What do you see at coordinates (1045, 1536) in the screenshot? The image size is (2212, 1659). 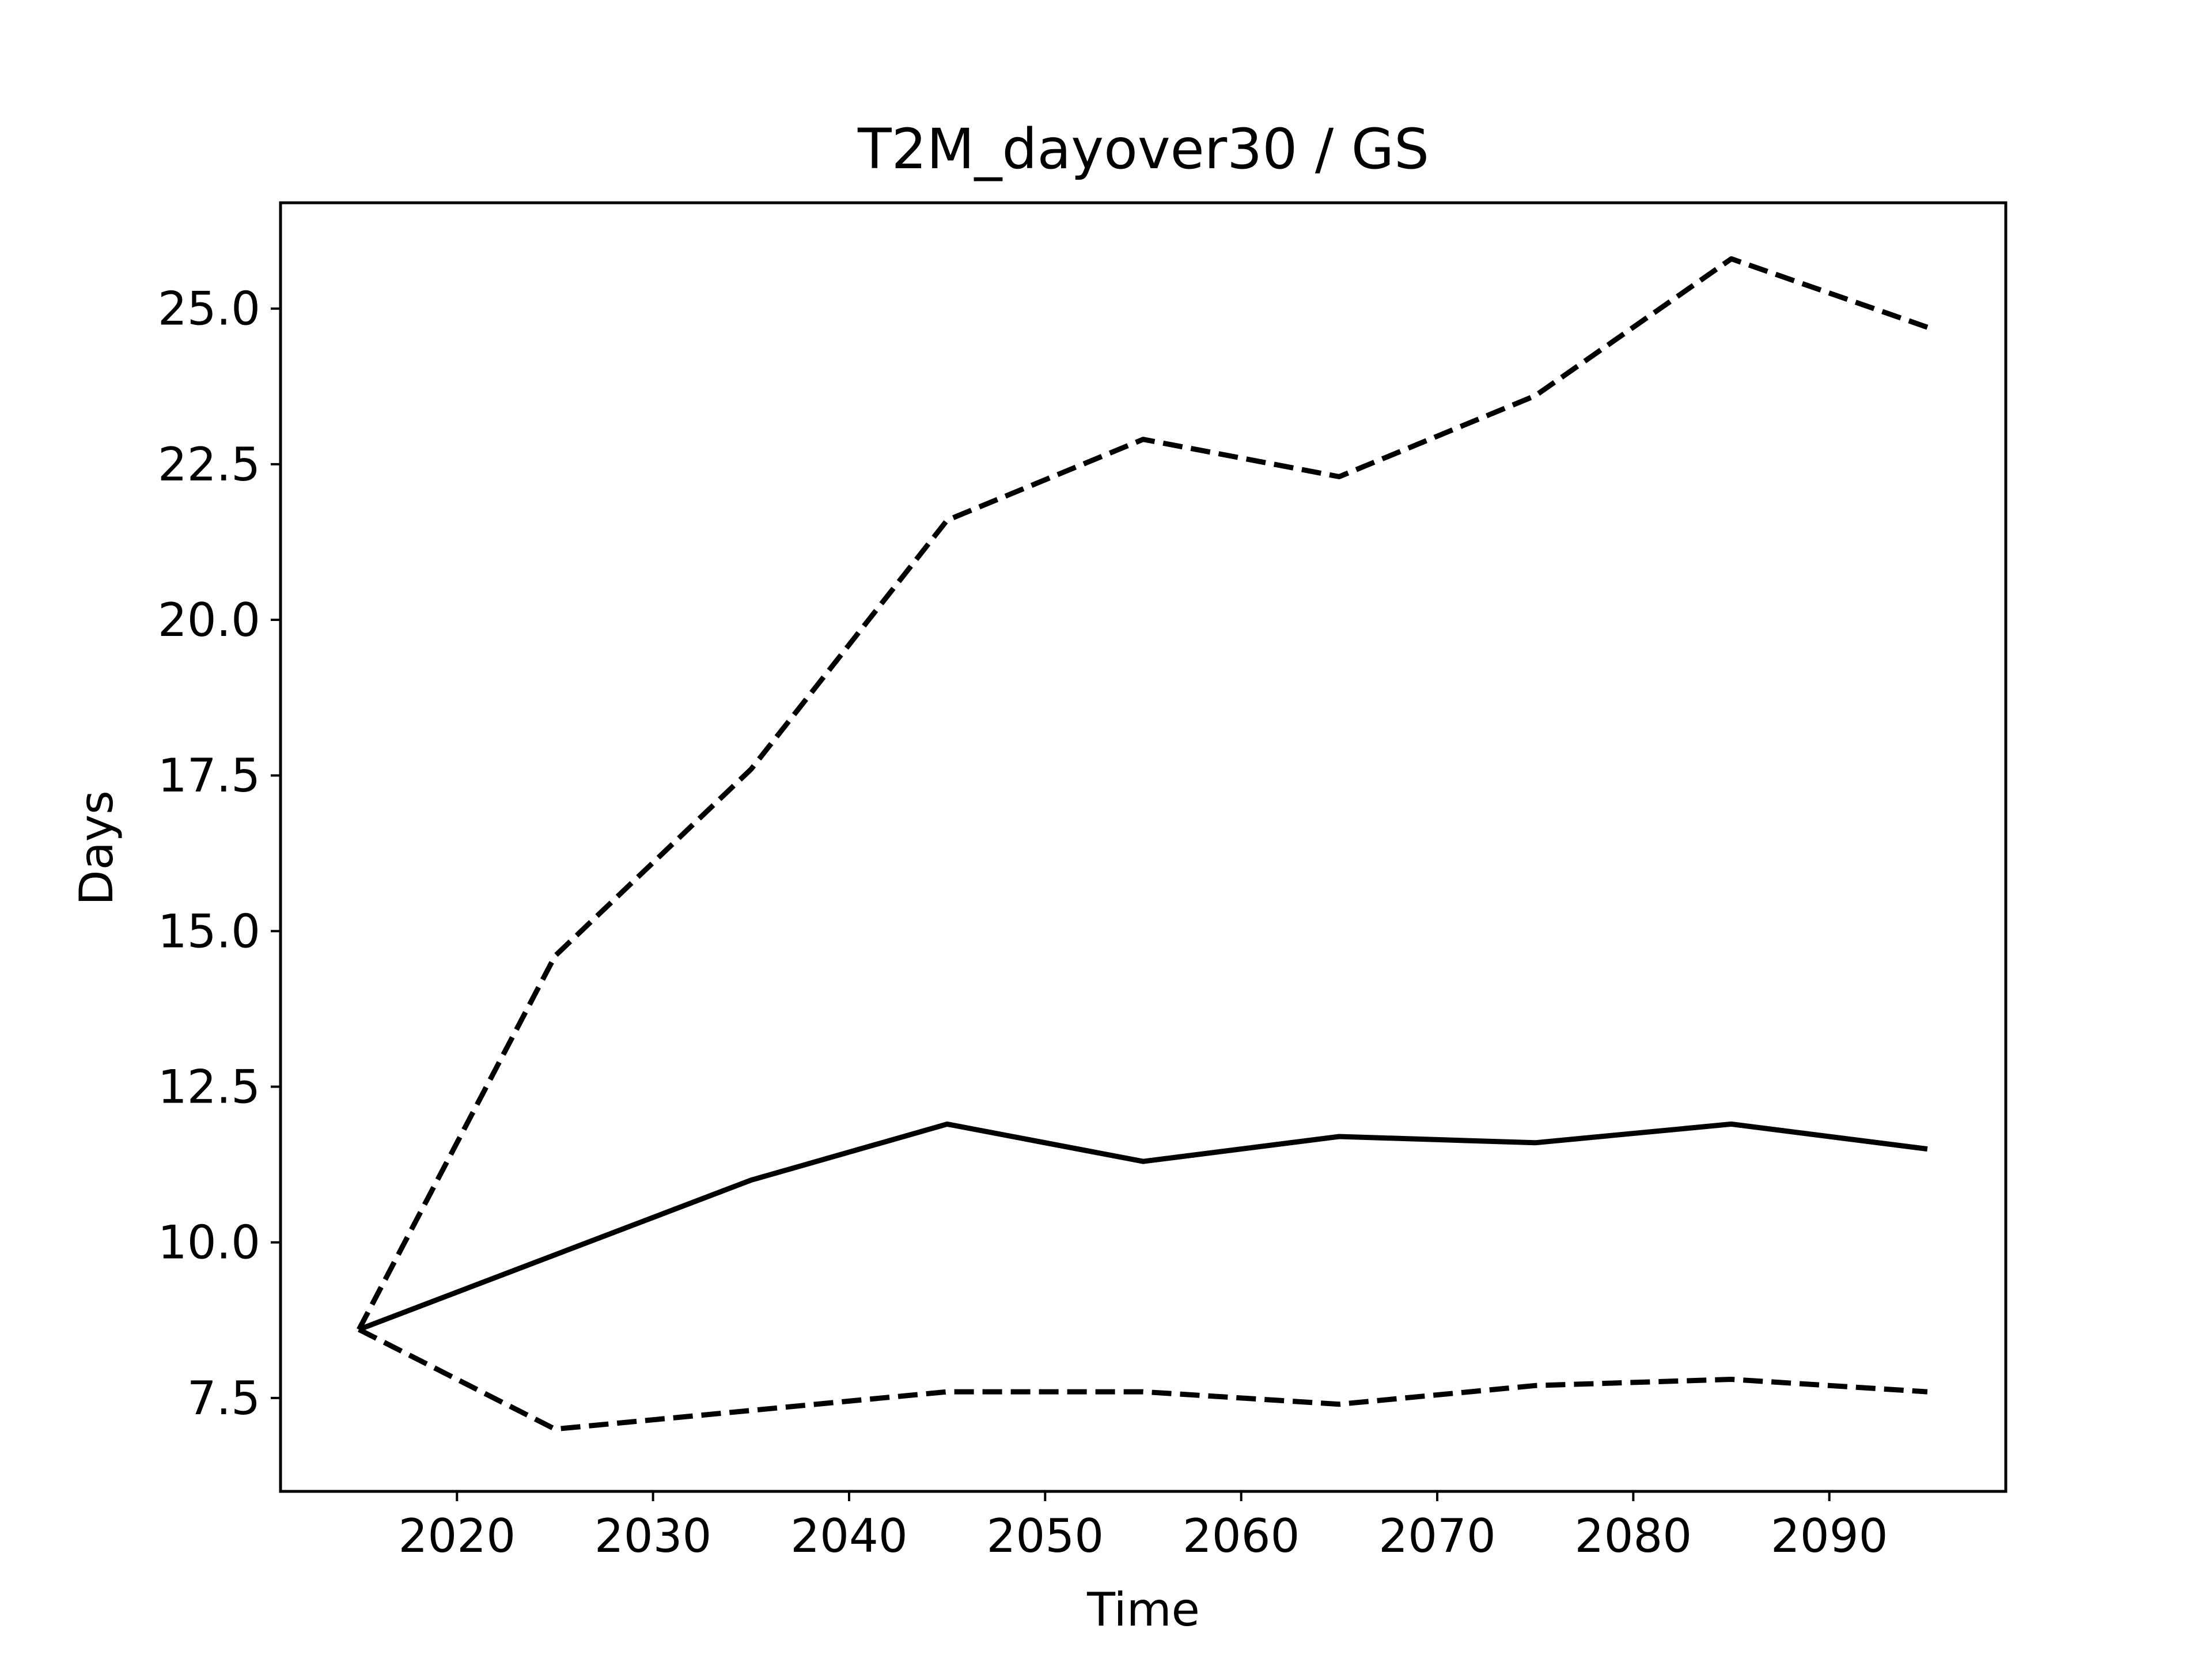 I see `x-tick-label: 2050` at bounding box center [1045, 1536].